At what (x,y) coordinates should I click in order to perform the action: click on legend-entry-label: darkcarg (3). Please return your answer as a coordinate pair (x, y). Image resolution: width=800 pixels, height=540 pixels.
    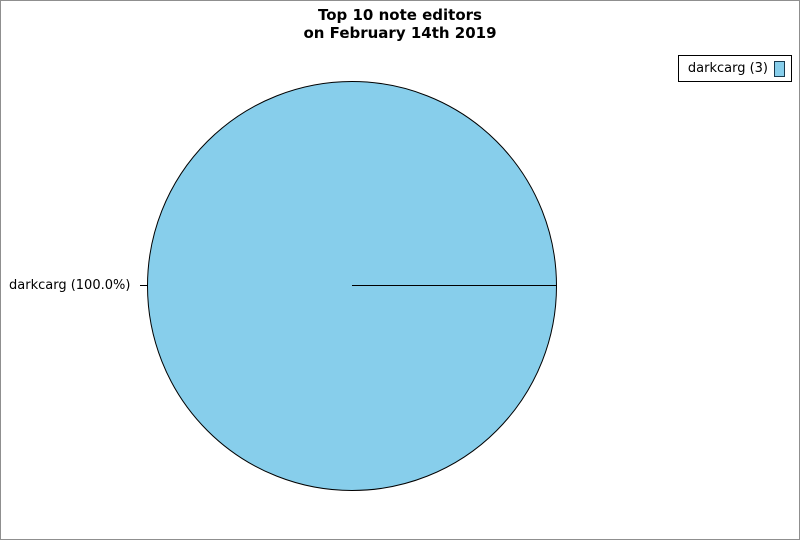
    Looking at the image, I should click on (727, 68).